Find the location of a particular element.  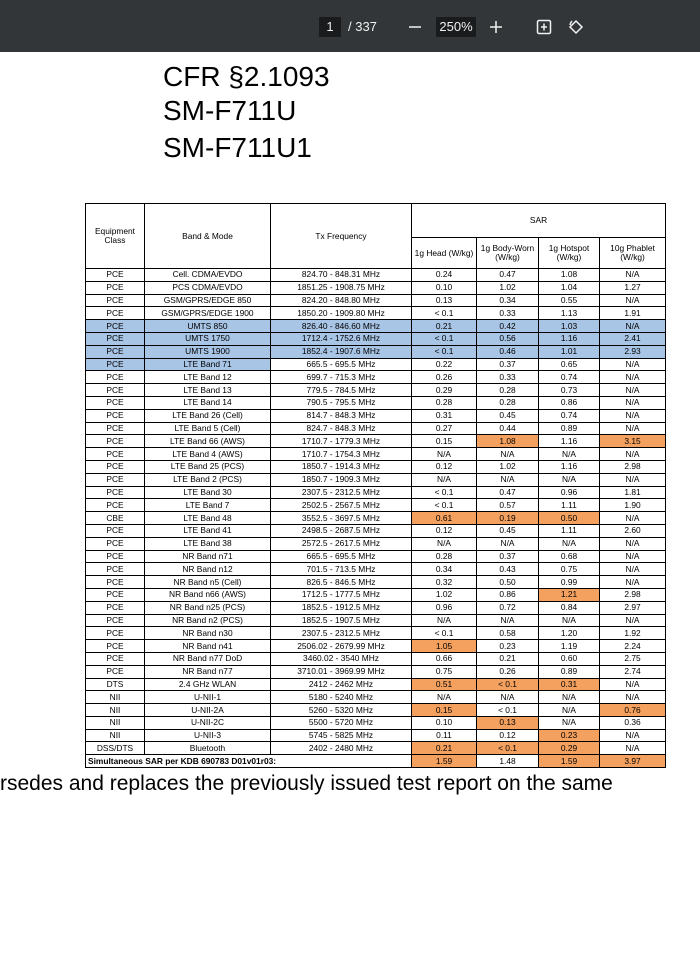

table-cell: 0.89 is located at coordinates (569, 671).